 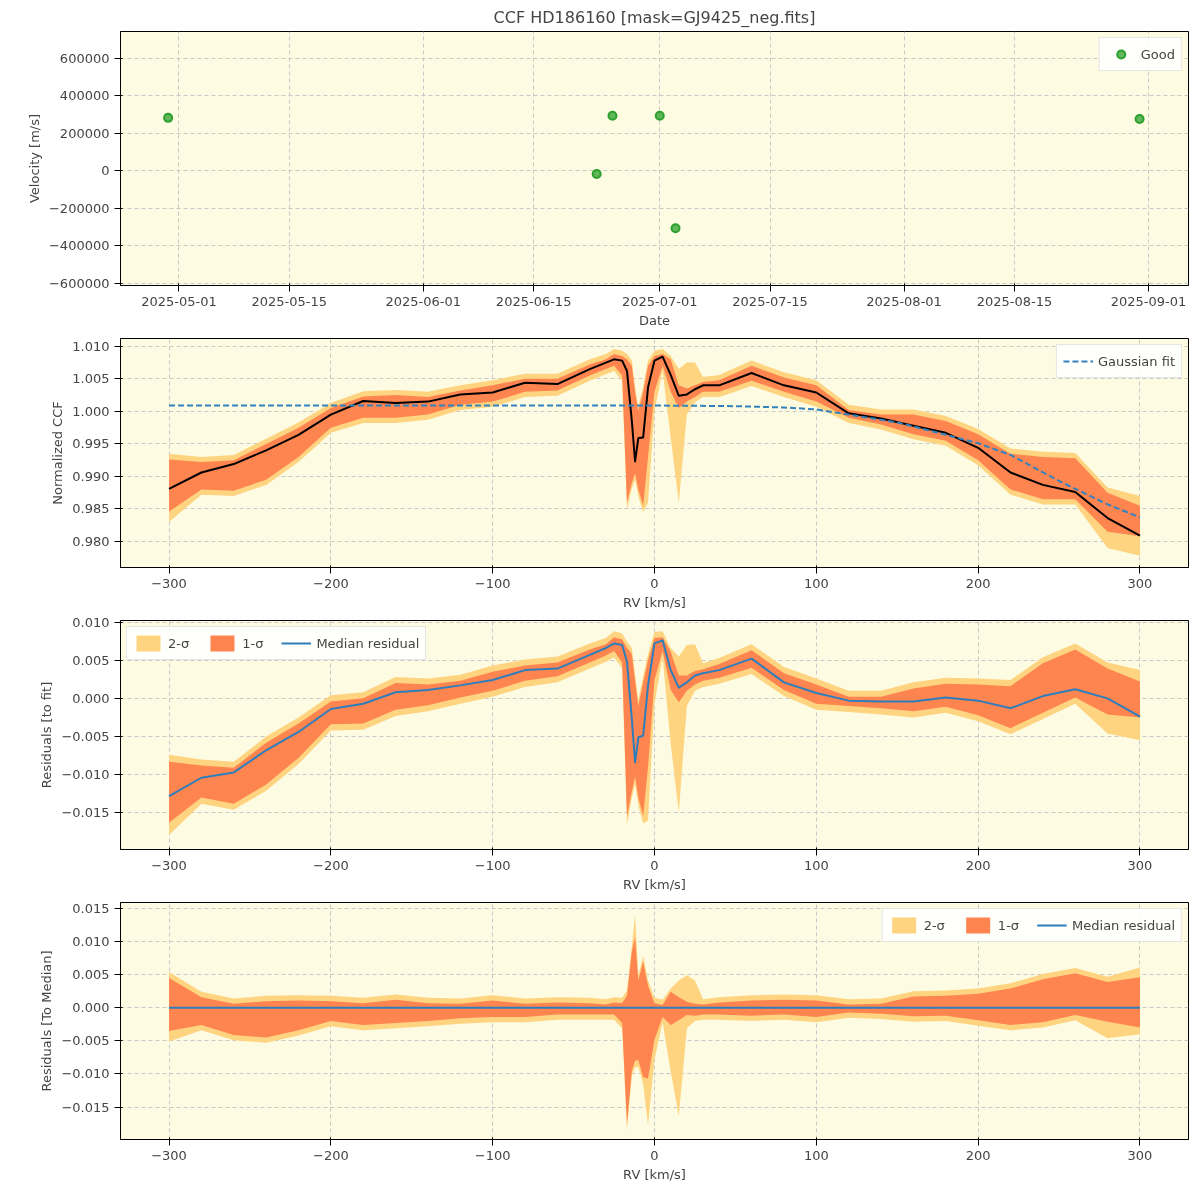 I want to click on x-tick-label: 2025-09-01, so click(x=1148, y=301).